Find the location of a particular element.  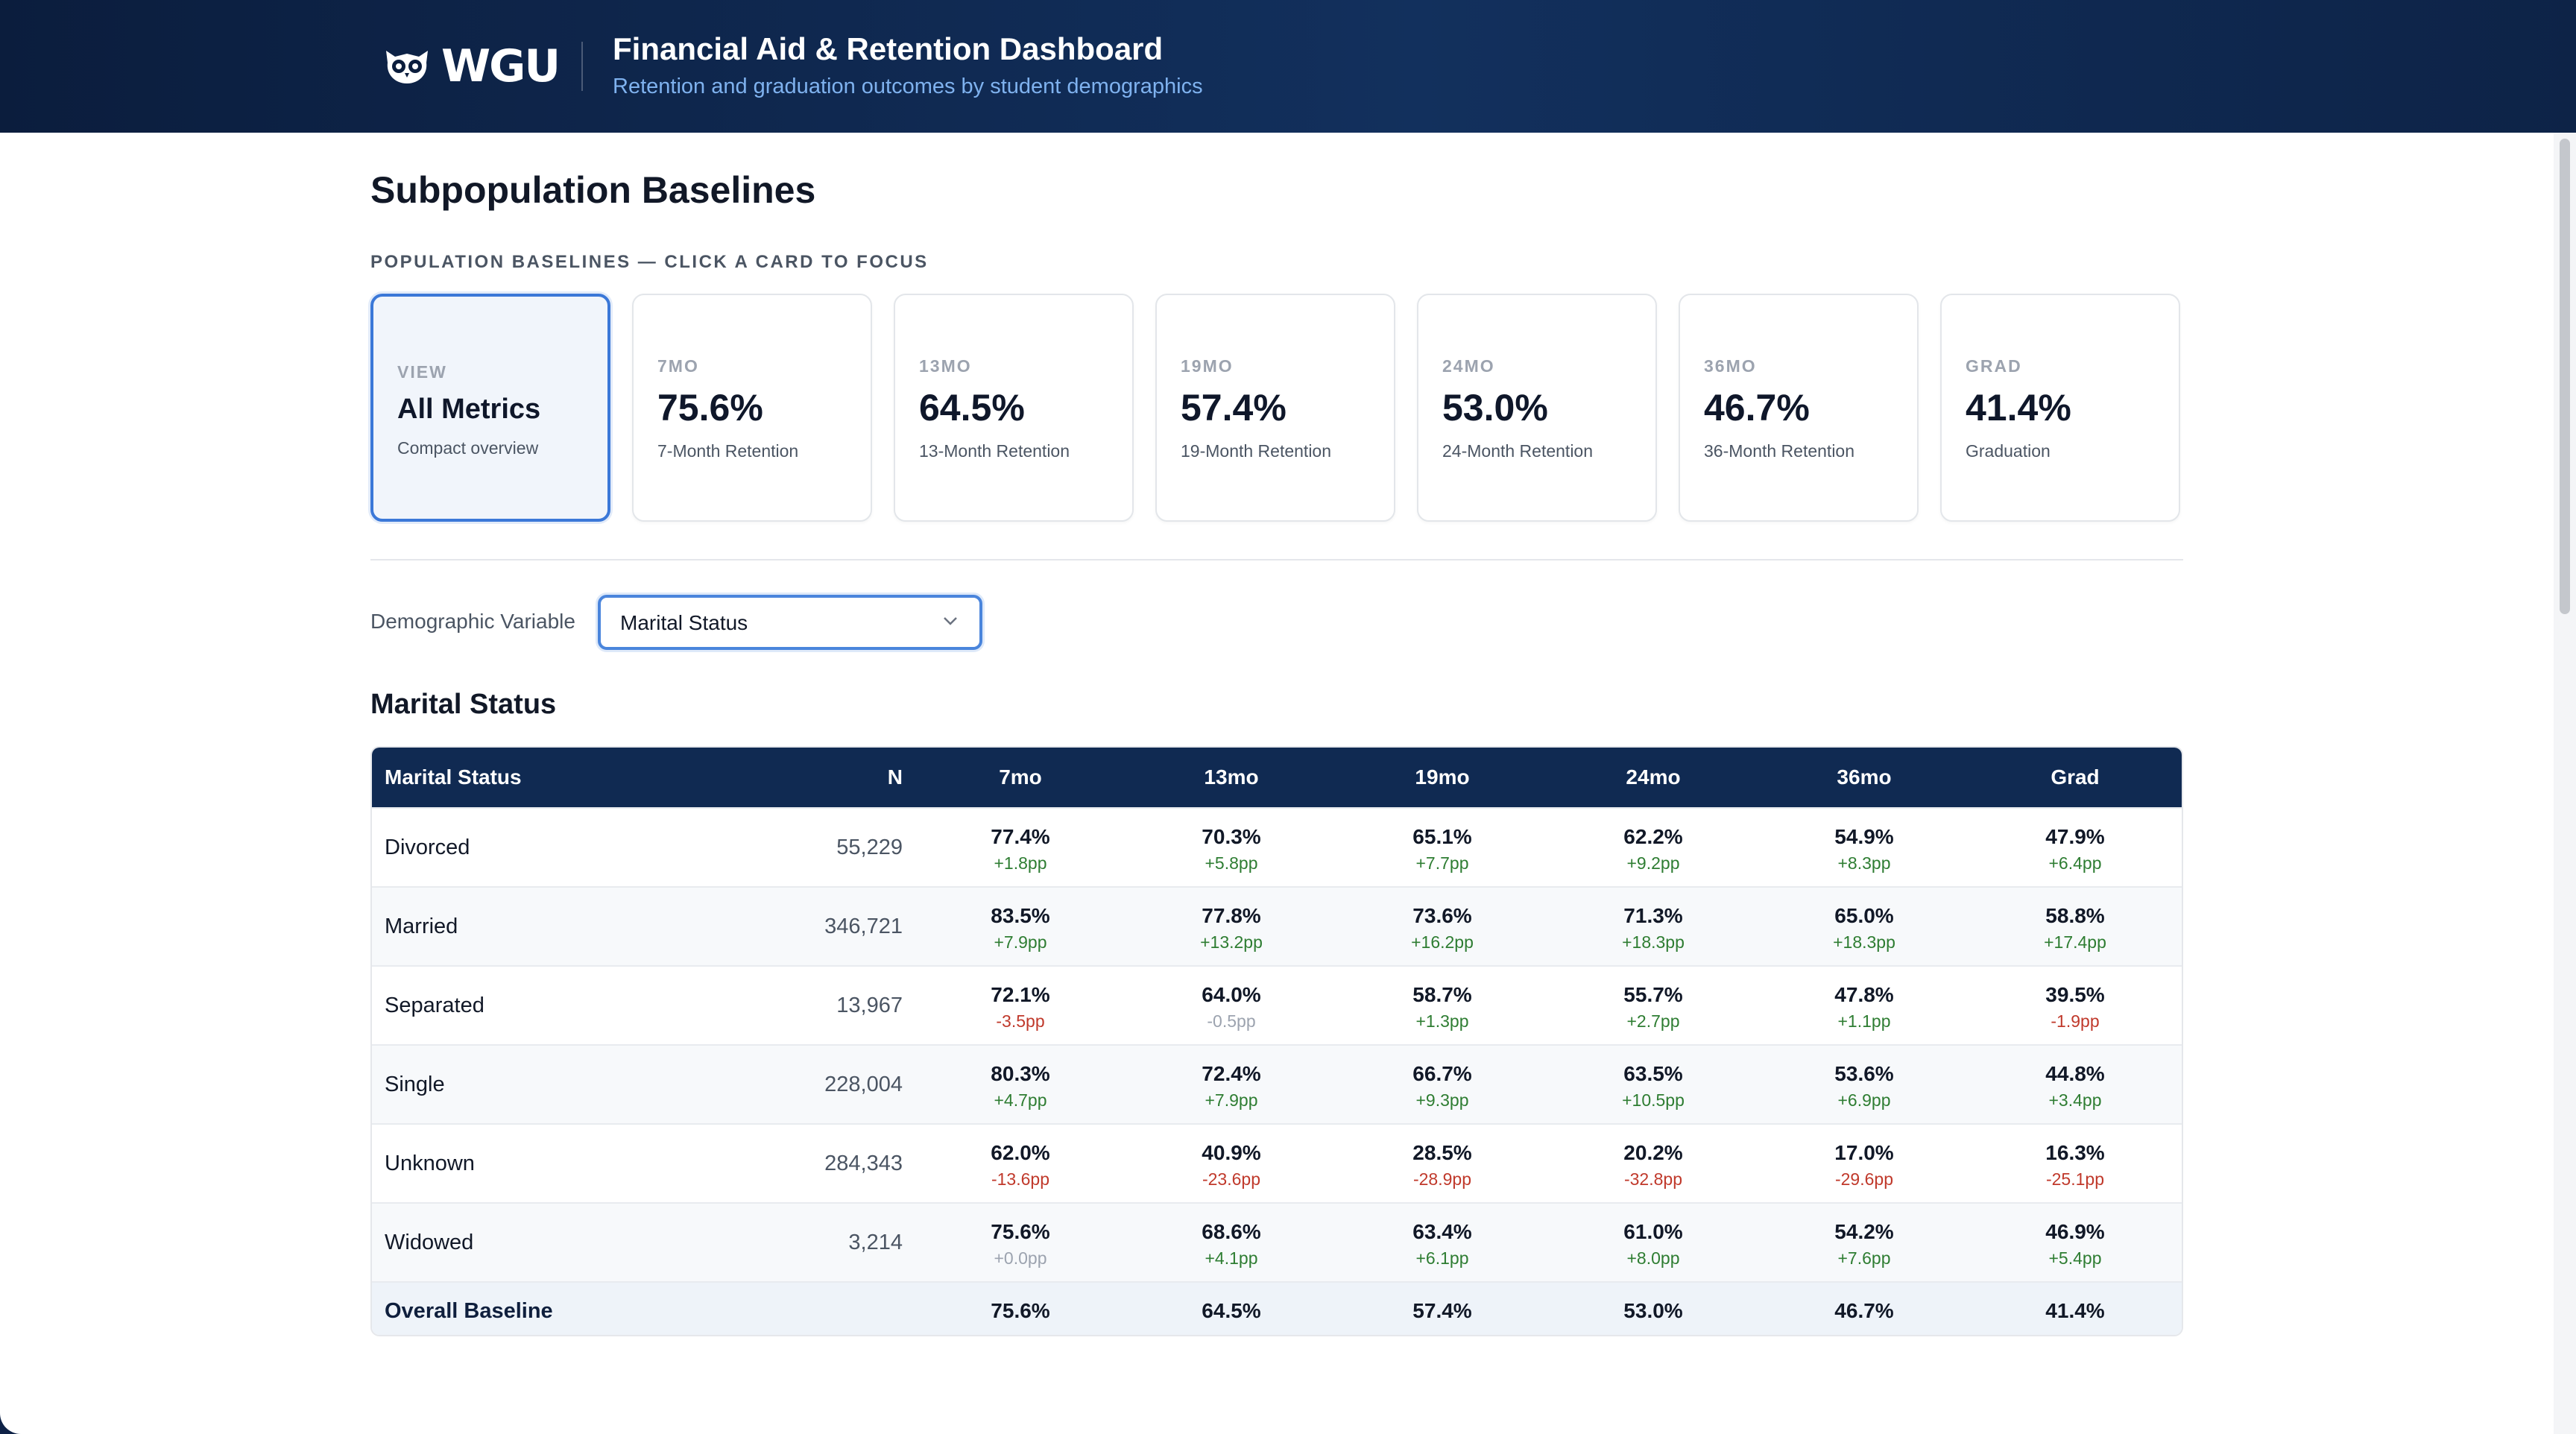

card-description: 19-Month Retention is located at coordinates (1256, 451).